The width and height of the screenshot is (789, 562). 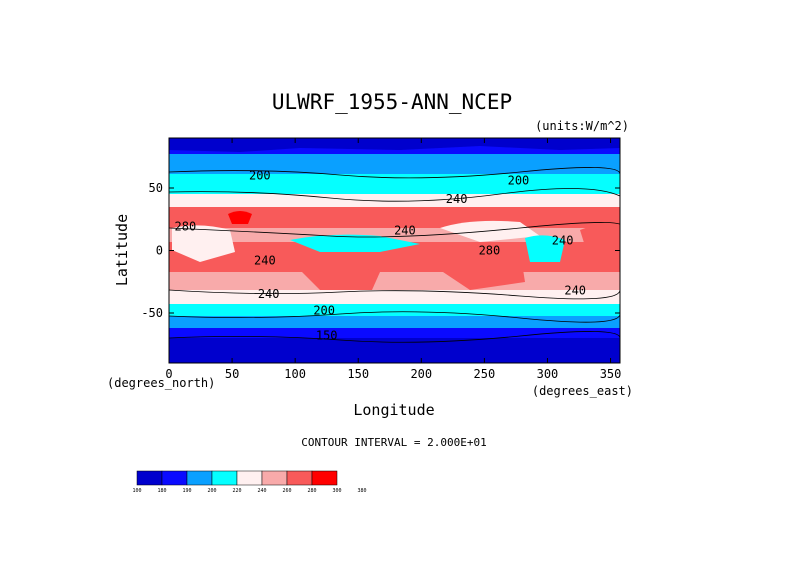 What do you see at coordinates (261, 491) in the screenshot?
I see `colorbar-tick-label: 240` at bounding box center [261, 491].